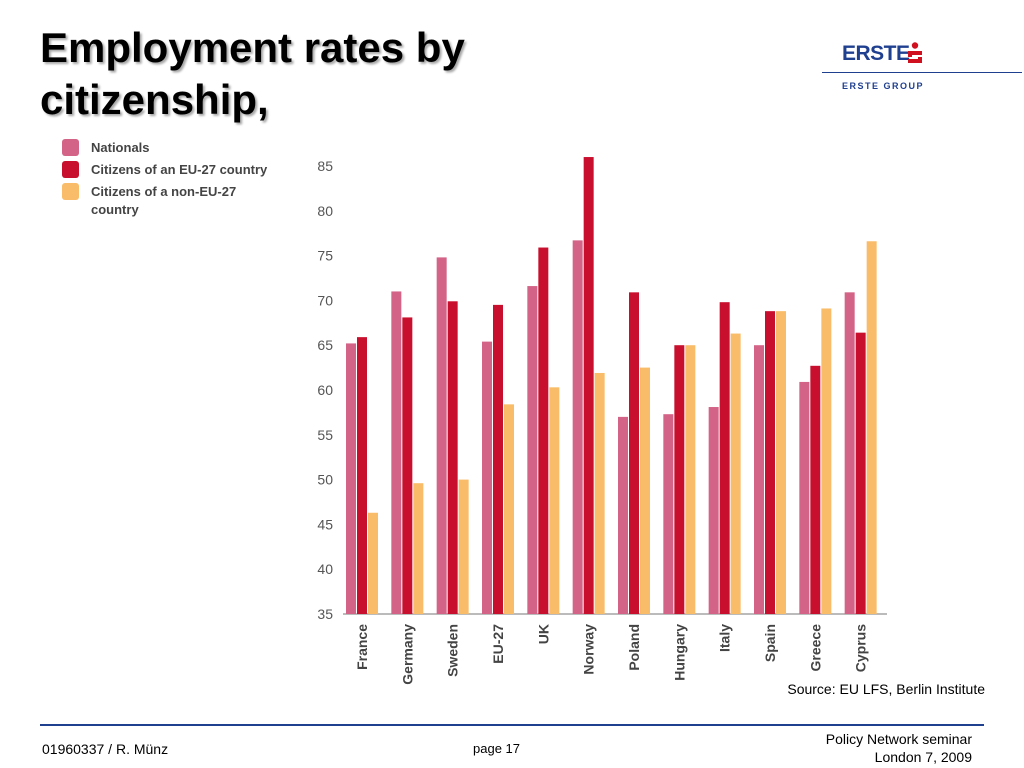 The image size is (1024, 768). Describe the element at coordinates (351, 478) in the screenshot. I see `bar-france-nationals` at that location.